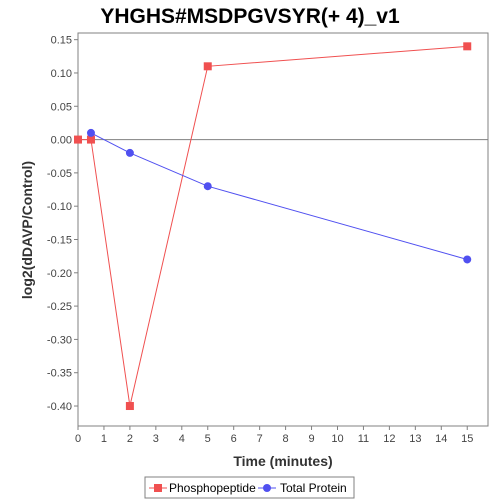  Describe the element at coordinates (250, 16) in the screenshot. I see `chart-title: YHGHS#MSDPGVSYR(+ 4)_v1` at that location.